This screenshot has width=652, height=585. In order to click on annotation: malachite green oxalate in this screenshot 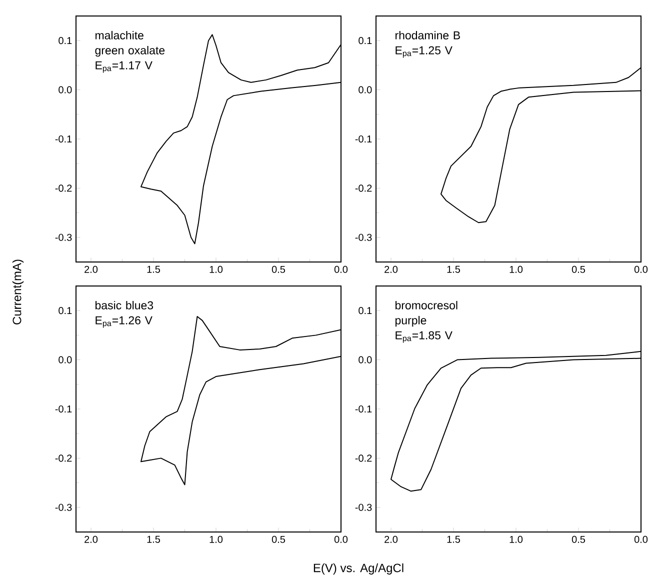, I will do `click(130, 43)`.